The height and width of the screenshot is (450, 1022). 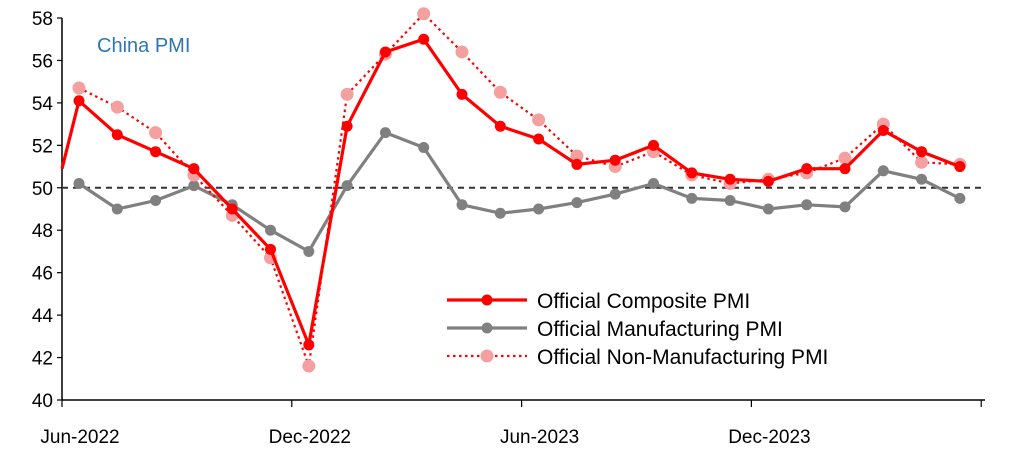 I want to click on y-tick-label: 46, so click(x=42, y=274).